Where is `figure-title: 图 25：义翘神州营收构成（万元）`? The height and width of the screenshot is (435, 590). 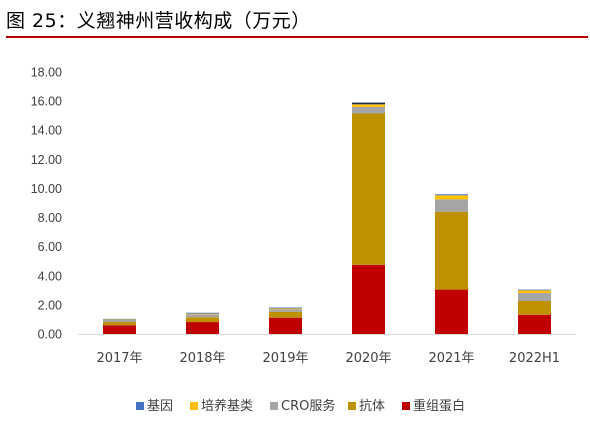
figure-title: 图 25：义翘神州营收构成（万元） is located at coordinates (158, 21).